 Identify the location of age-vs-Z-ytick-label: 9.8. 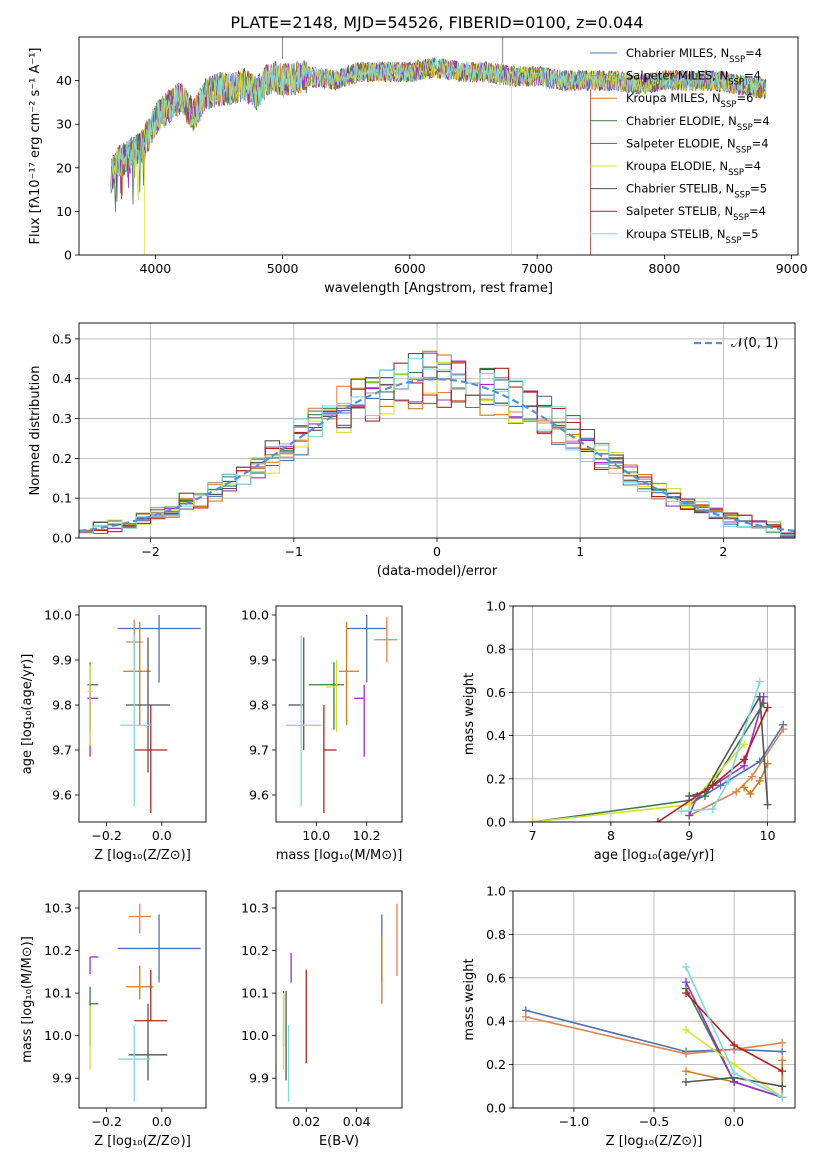
(62, 705).